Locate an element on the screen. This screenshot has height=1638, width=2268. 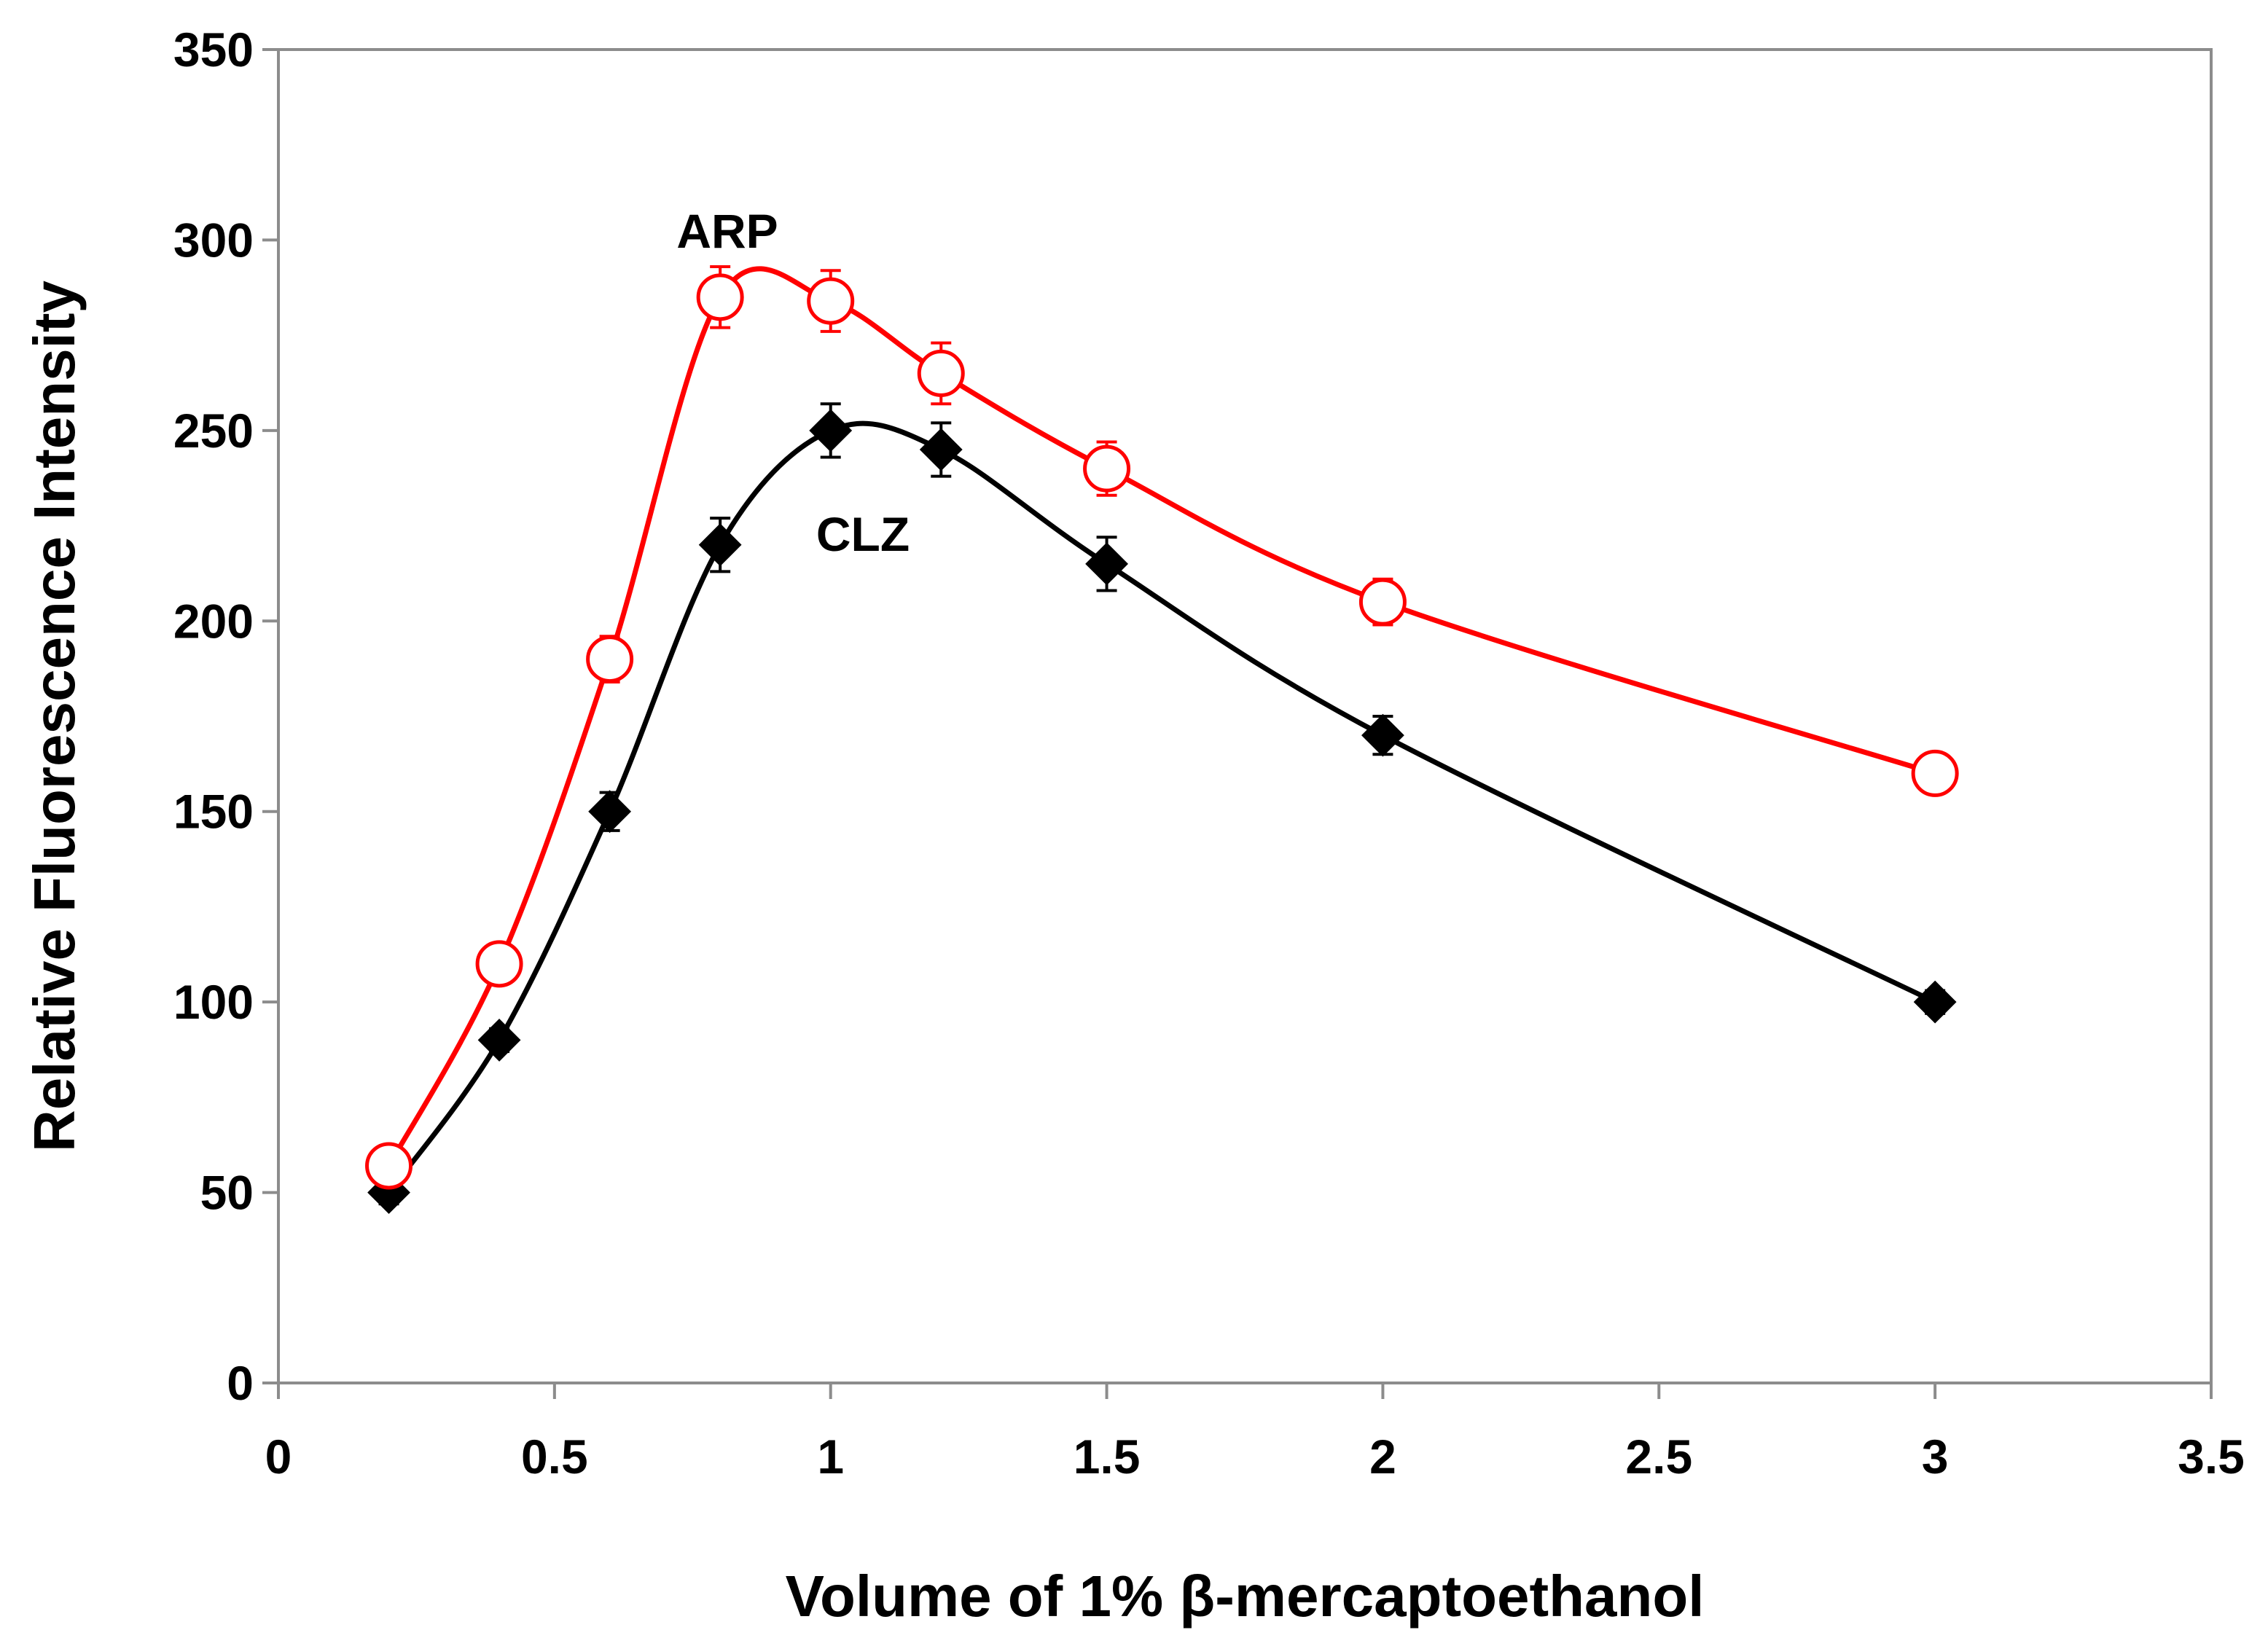
y-tick-label: 300 is located at coordinates (214, 240).